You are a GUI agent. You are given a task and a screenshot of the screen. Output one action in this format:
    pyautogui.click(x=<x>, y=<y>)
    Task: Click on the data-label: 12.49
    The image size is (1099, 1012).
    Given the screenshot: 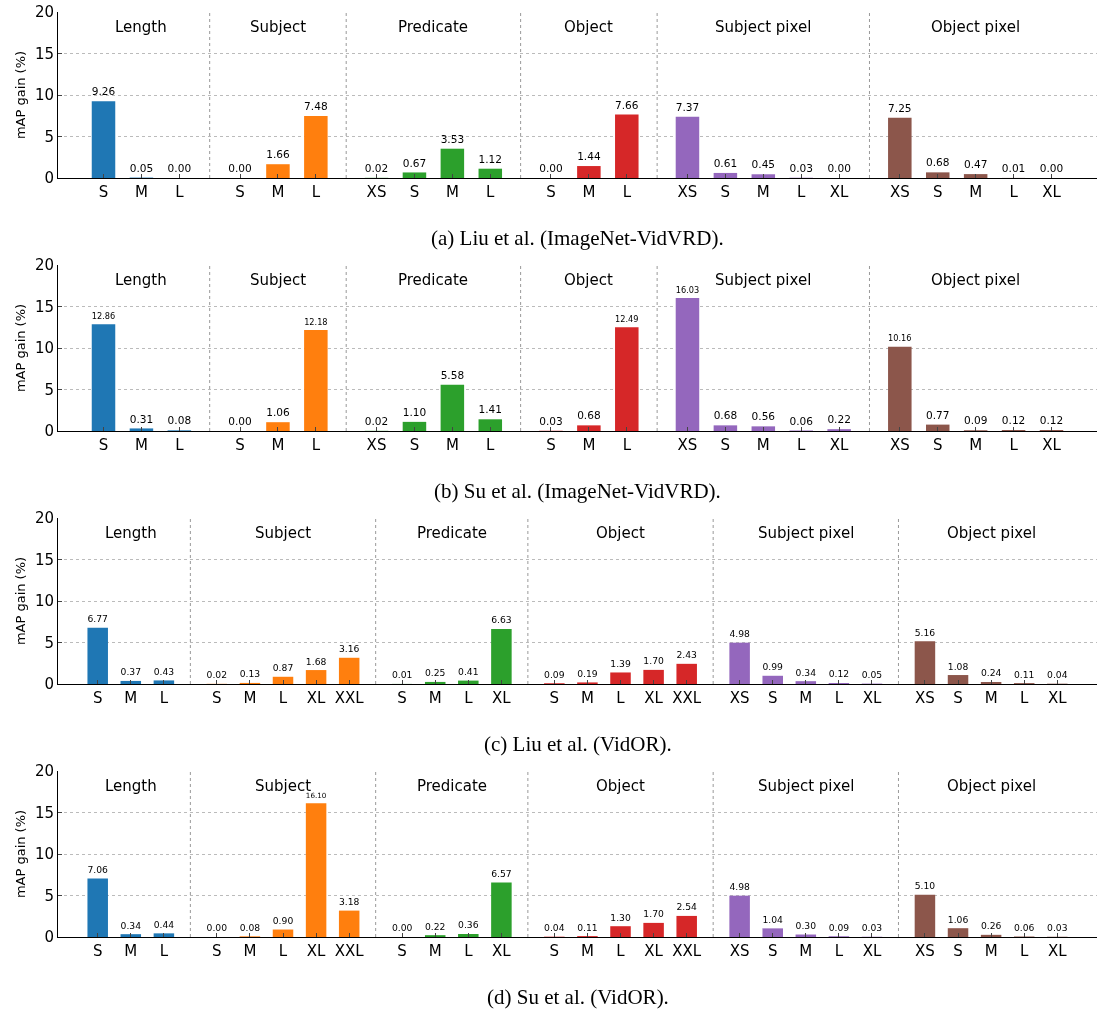 What is the action you would take?
    pyautogui.click(x=627, y=319)
    